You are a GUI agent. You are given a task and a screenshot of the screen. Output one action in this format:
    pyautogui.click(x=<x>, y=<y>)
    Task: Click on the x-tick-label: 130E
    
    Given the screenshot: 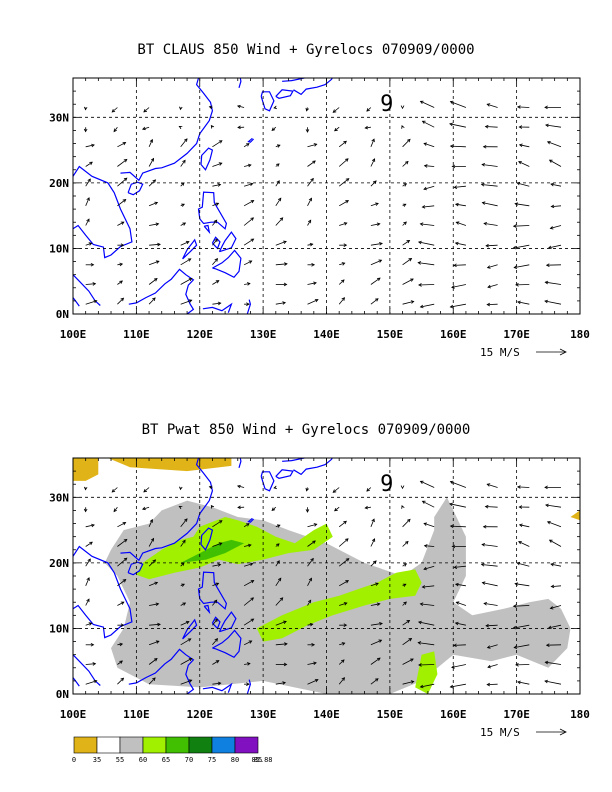 What is the action you would take?
    pyautogui.click(x=263, y=714)
    